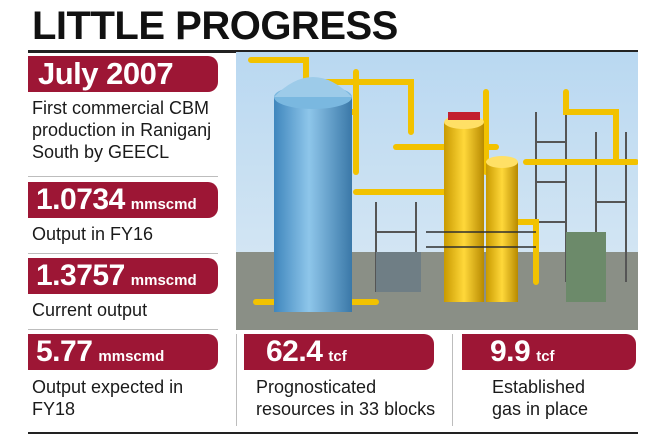  What do you see at coordinates (510, 351) in the screenshot?
I see `stat-value-established-gas: 9.9` at bounding box center [510, 351].